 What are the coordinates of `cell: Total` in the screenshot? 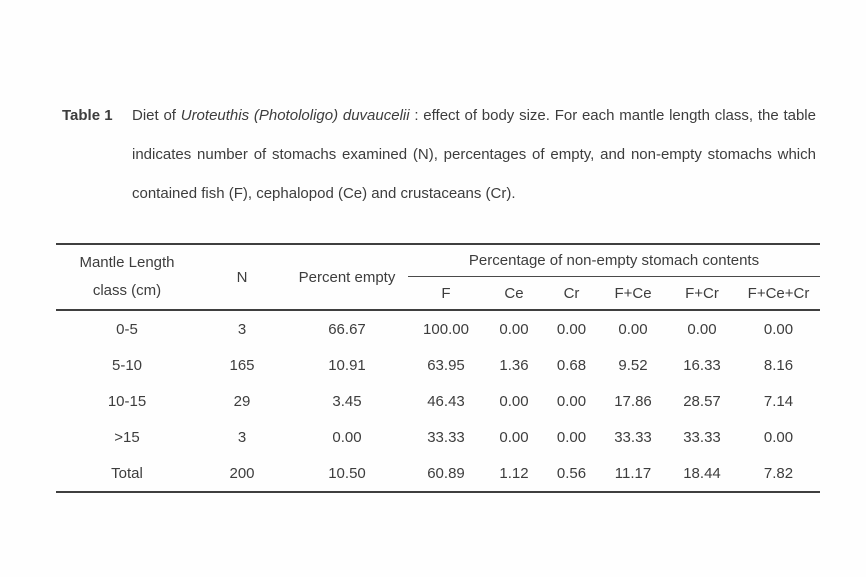 It's located at (127, 473).